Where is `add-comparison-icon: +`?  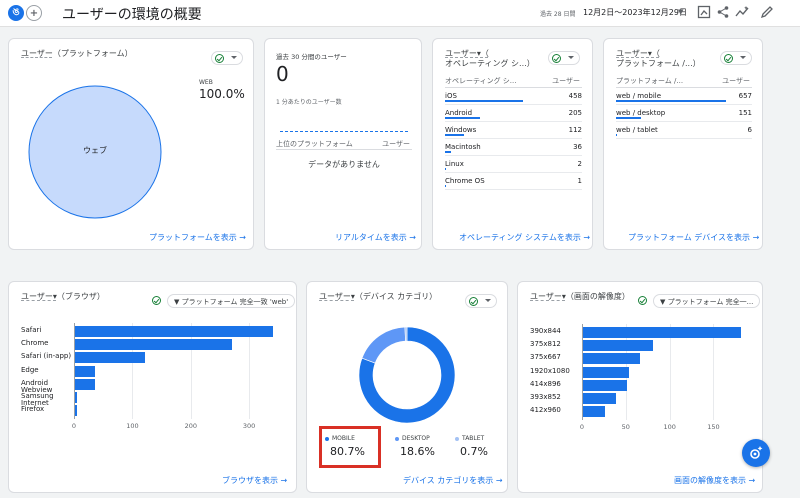 add-comparison-icon: + is located at coordinates (34, 13).